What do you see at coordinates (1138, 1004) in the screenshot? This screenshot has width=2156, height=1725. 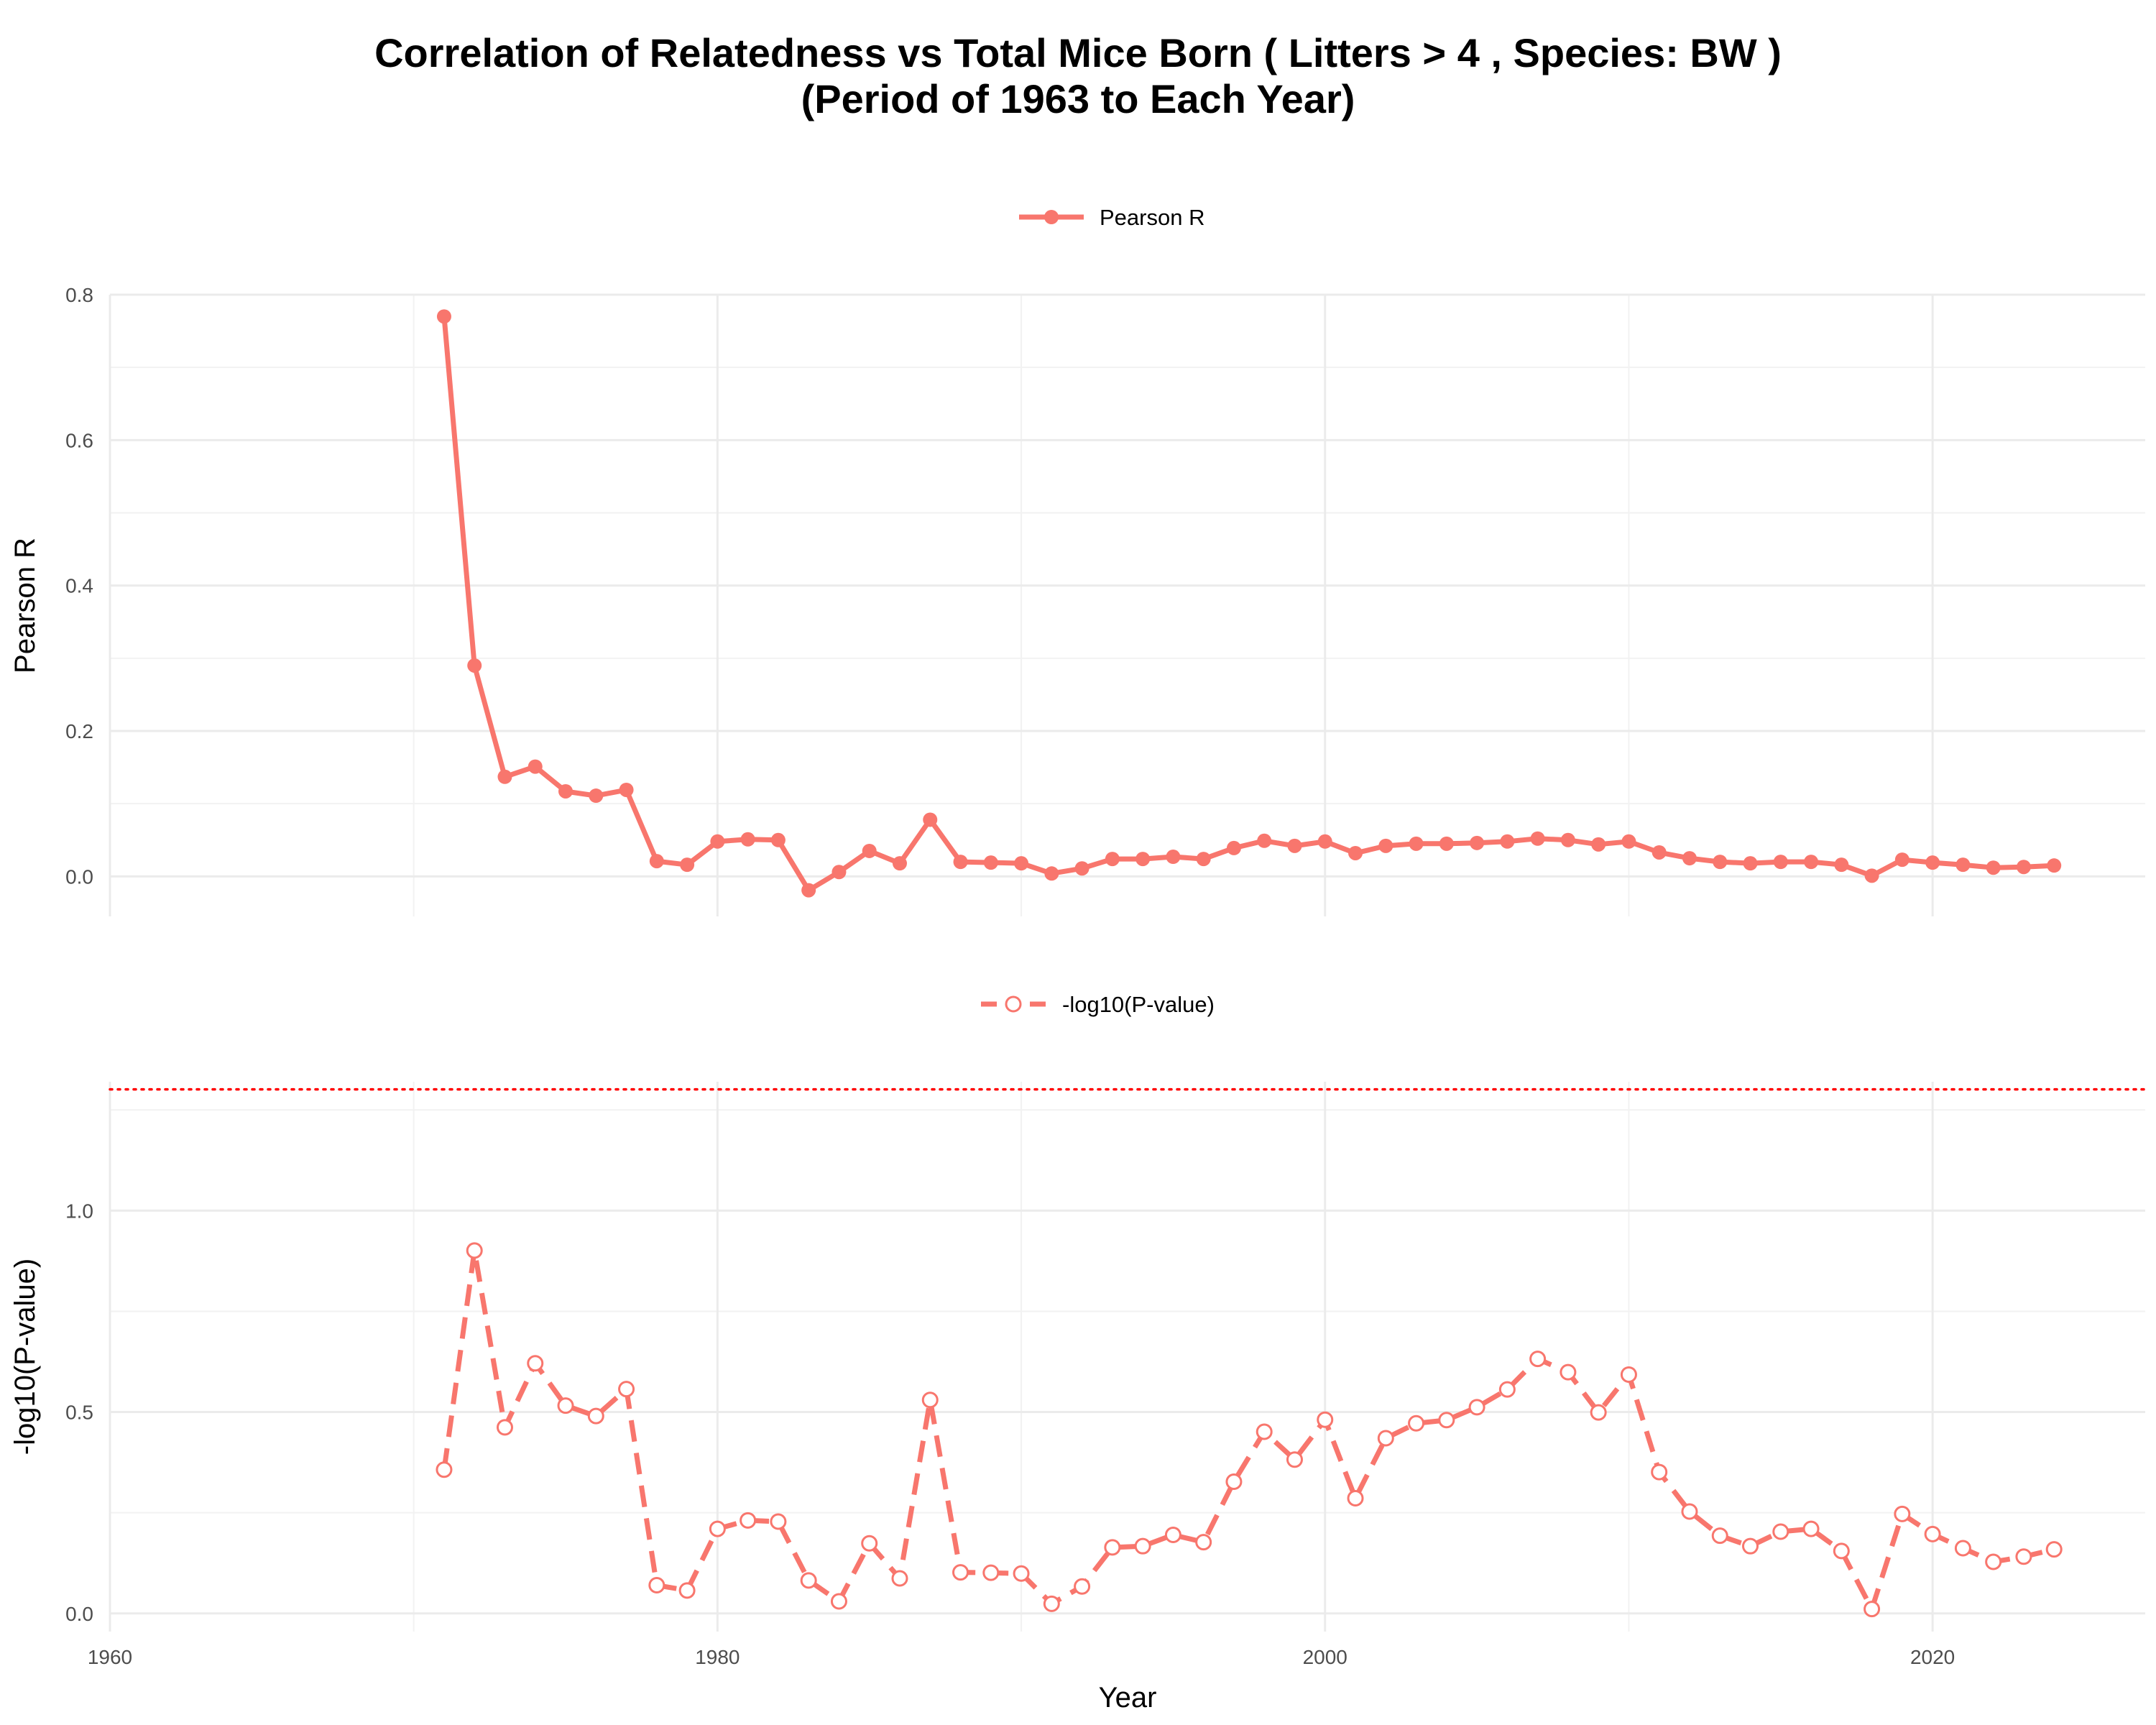 I see `legend-label: -log10(P-value)` at bounding box center [1138, 1004].